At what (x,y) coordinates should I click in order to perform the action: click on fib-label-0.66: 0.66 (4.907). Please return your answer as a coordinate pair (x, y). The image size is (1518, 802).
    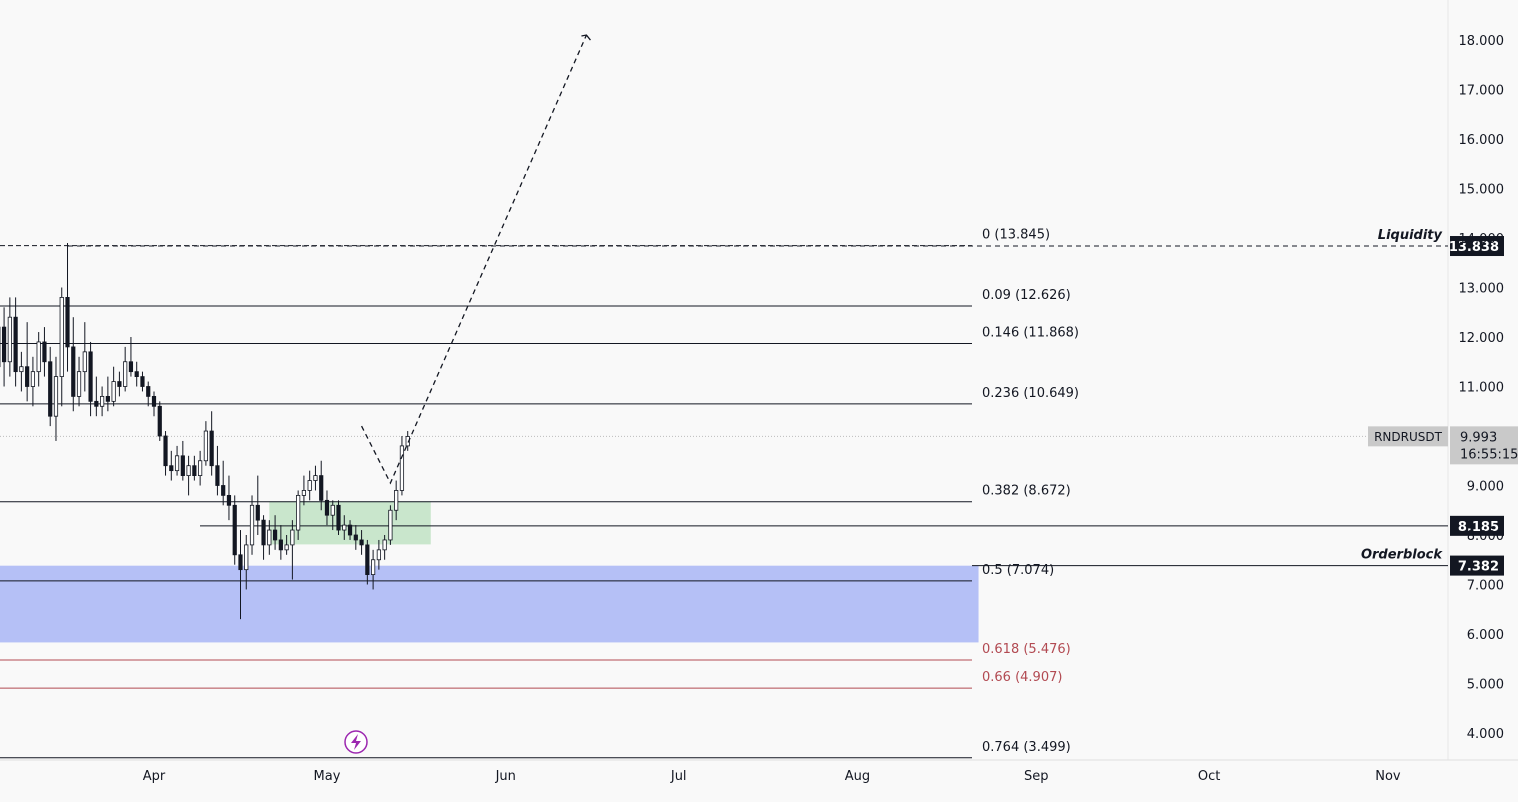
    Looking at the image, I should click on (1022, 677).